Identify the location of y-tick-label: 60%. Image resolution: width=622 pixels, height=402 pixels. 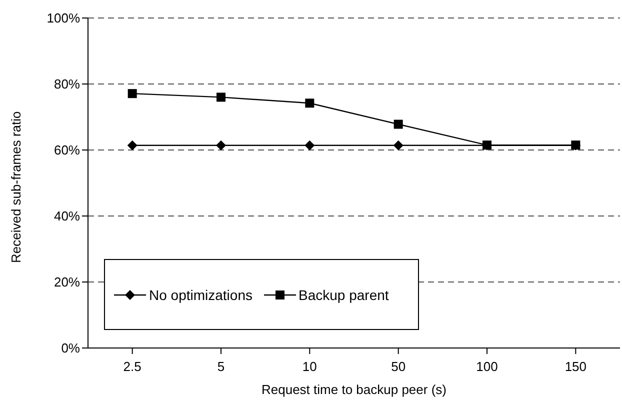
(67, 150).